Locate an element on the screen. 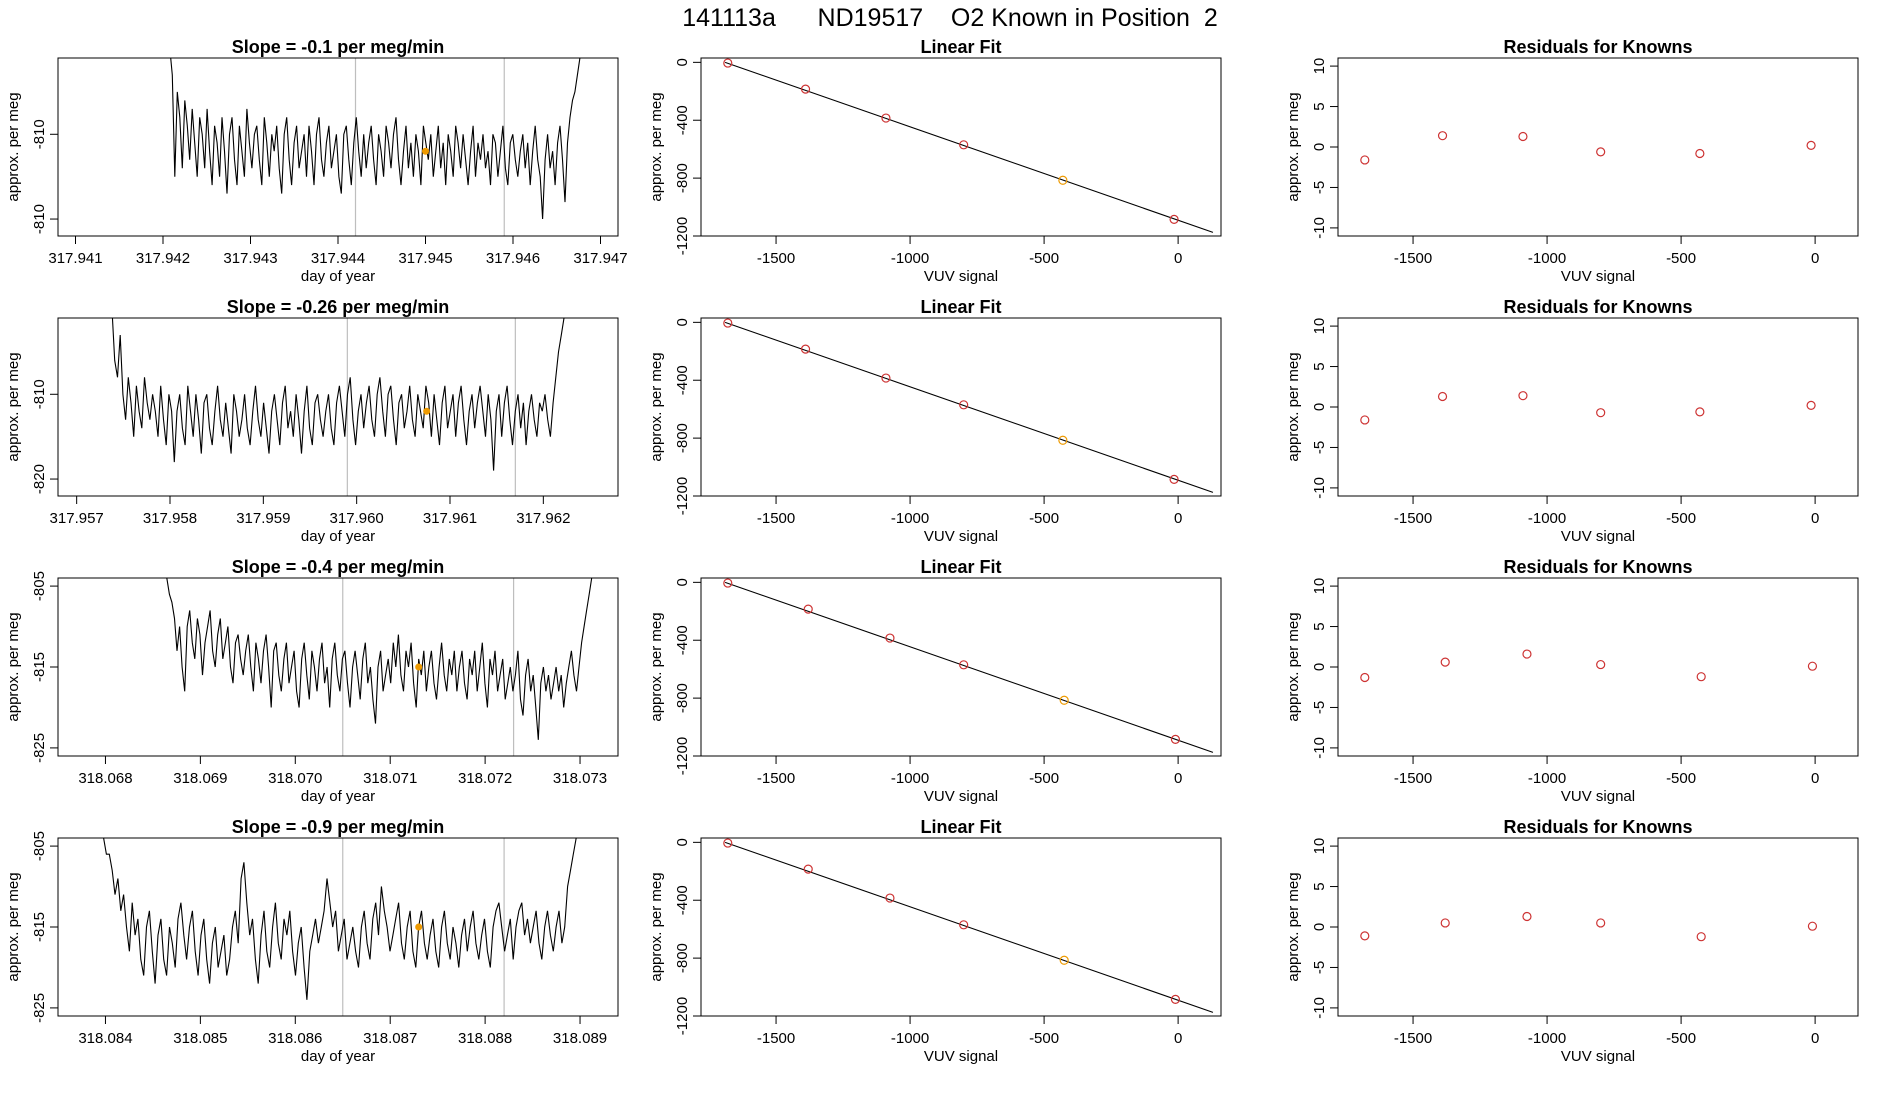  y-tick-label: -805 is located at coordinates (39, 846).